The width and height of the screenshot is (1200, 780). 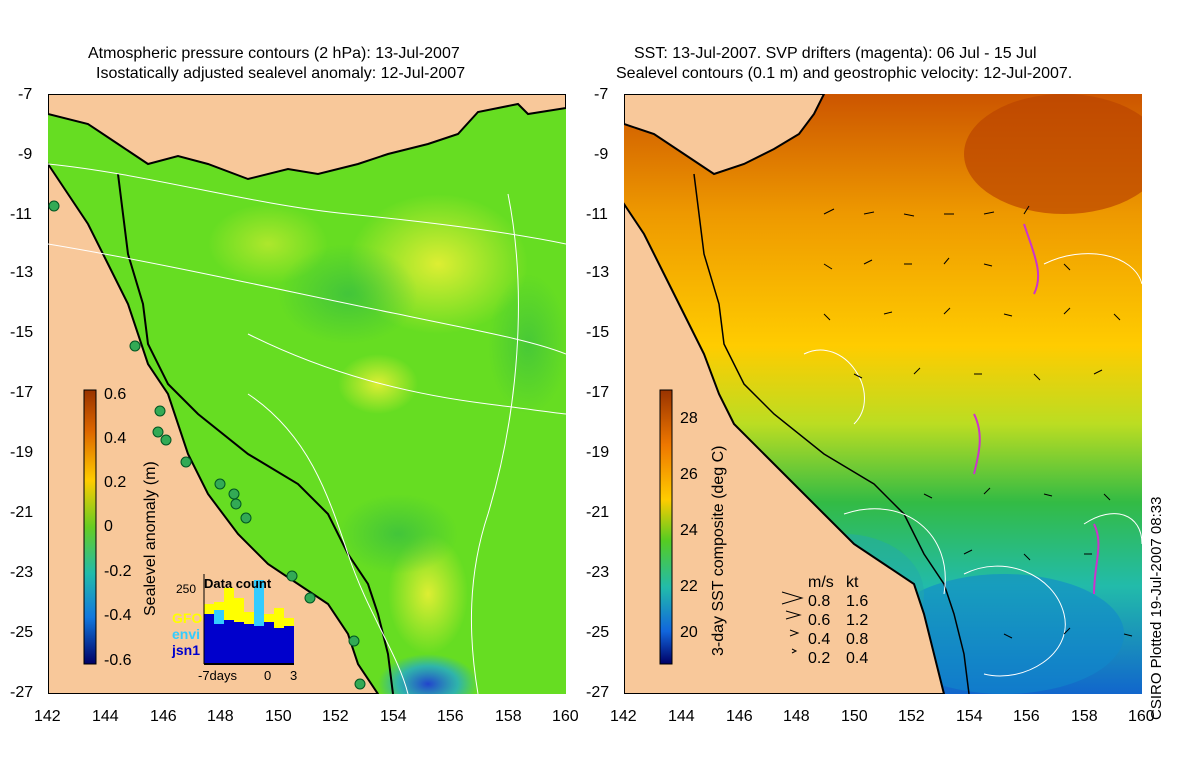 I want to click on left-lat-tick: -9, so click(x=25, y=154).